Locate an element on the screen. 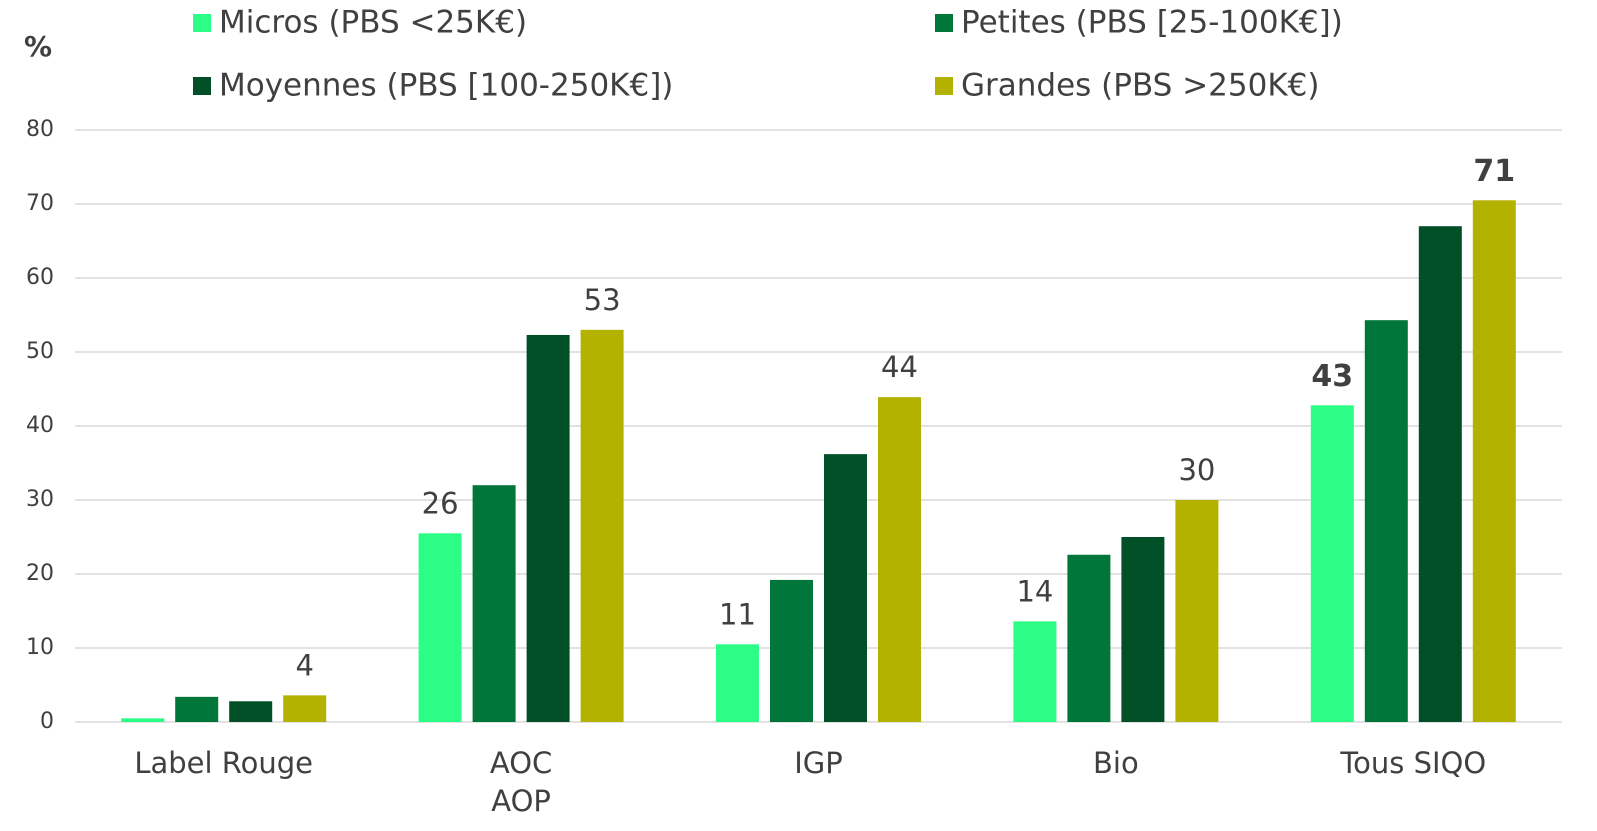 The image size is (1597, 831). data-label: 11 is located at coordinates (737, 614).